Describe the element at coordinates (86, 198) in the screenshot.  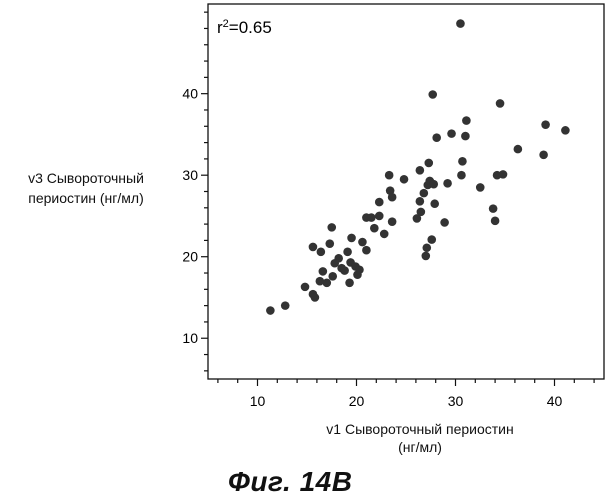
I see `y-axis-label-line-2: периостин (нг/мл)` at that location.